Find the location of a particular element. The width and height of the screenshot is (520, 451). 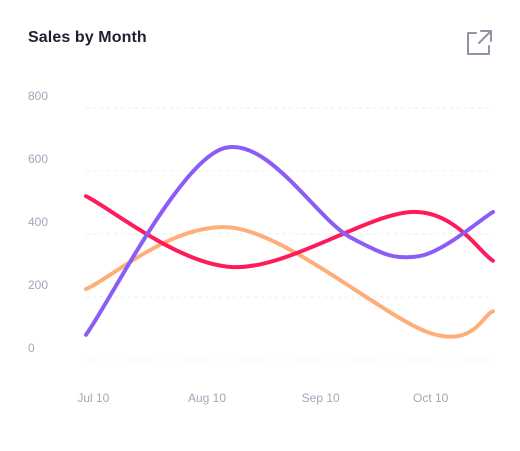

x-tick-label: Jul 10 is located at coordinates (93, 398).